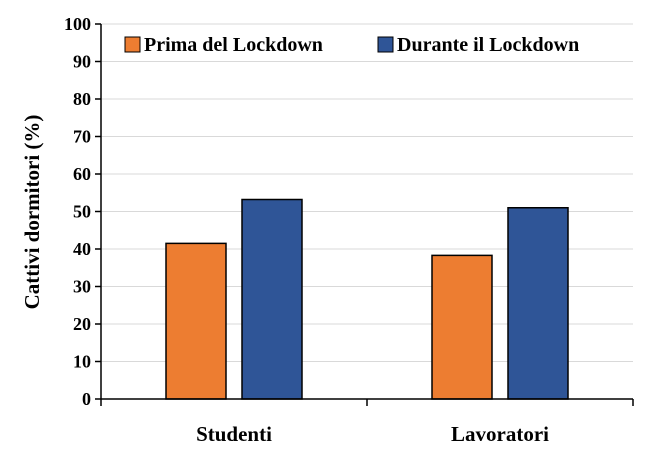 The image size is (653, 460). What do you see at coordinates (196, 321) in the screenshot?
I see `bar-prima-studenti` at bounding box center [196, 321].